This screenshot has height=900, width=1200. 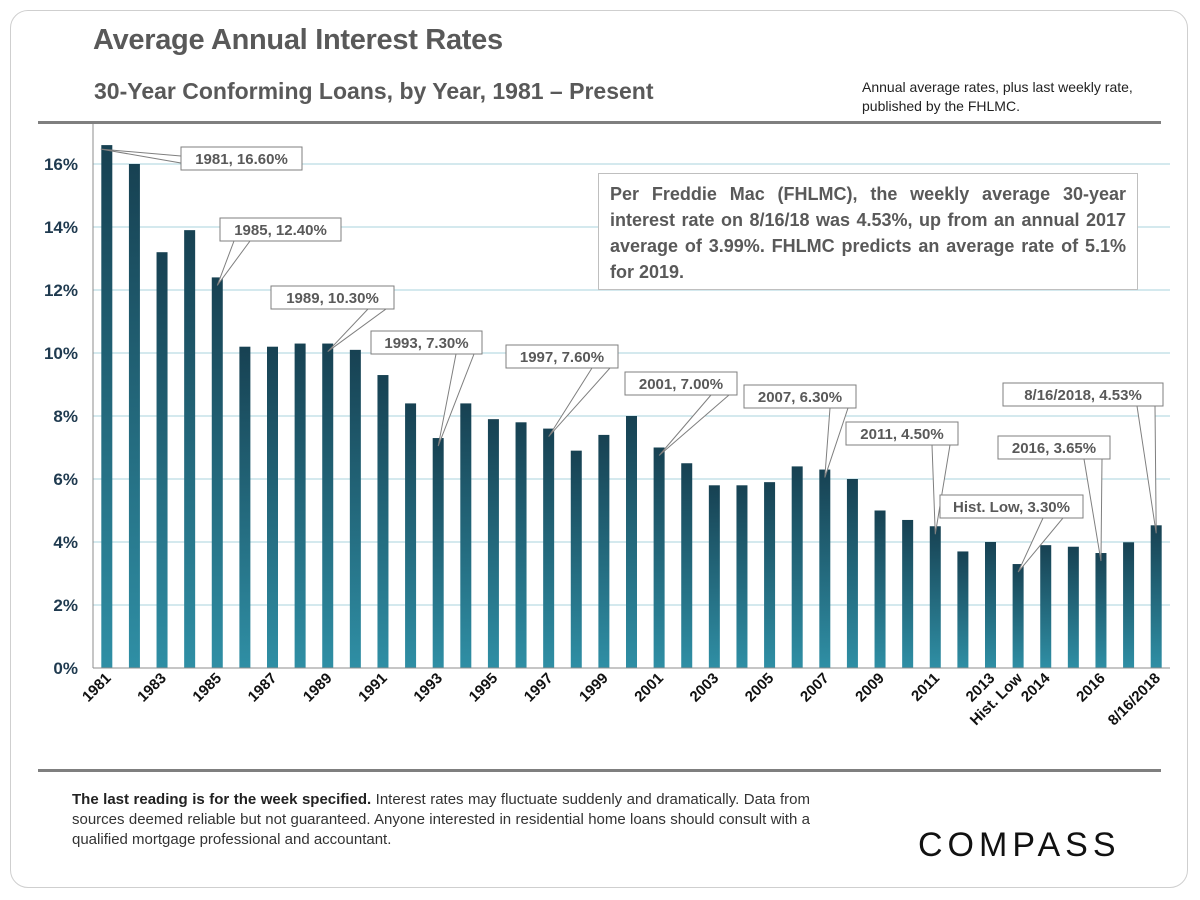 What do you see at coordinates (438, 553) in the screenshot?
I see `bar-1993` at bounding box center [438, 553].